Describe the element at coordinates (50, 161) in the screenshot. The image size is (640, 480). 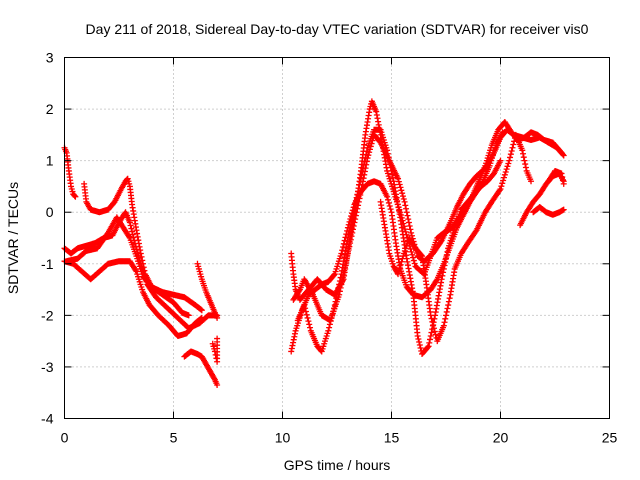
I see `y-tick-label: 1` at that location.